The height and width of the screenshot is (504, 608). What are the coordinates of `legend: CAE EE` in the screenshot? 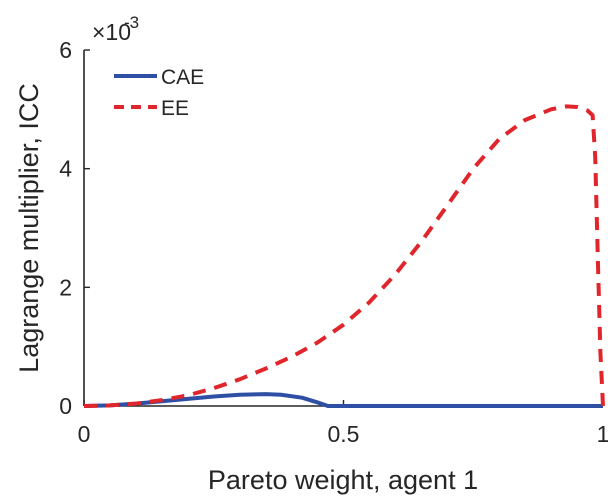 It's located at (159, 93).